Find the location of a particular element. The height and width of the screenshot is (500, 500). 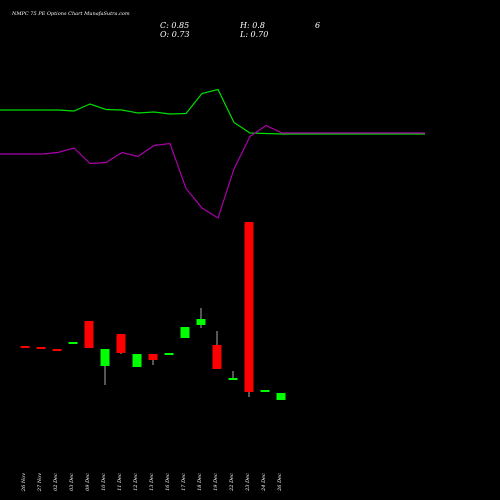

x-tick-label: 27 Nov is located at coordinates (40, 482).